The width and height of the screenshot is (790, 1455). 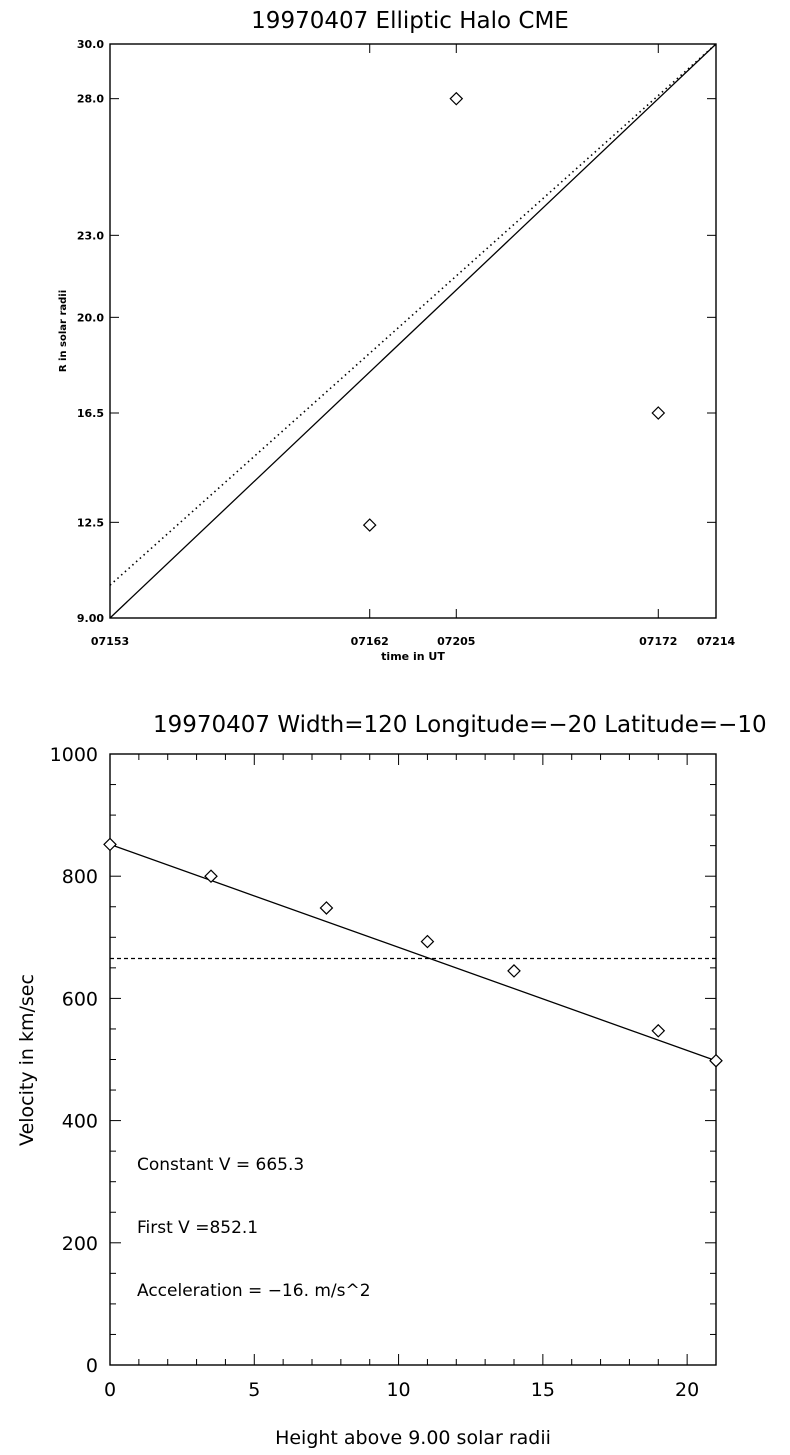 What do you see at coordinates (413, 656) in the screenshot?
I see `top-chart-x-axis-label: time in UT` at bounding box center [413, 656].